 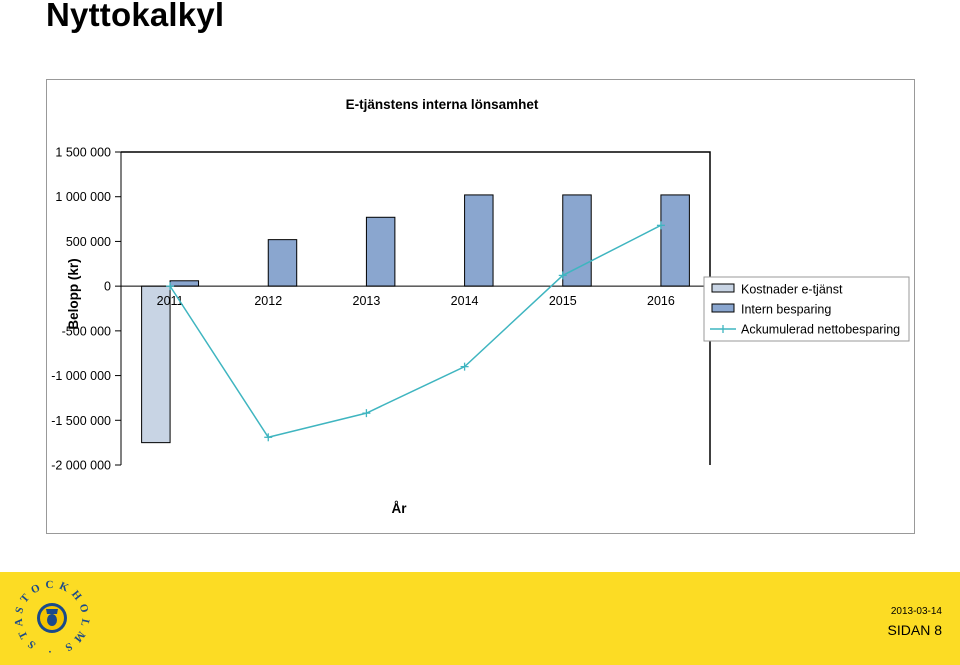 I want to click on bar-intern-besparing-2014, so click(x=479, y=240).